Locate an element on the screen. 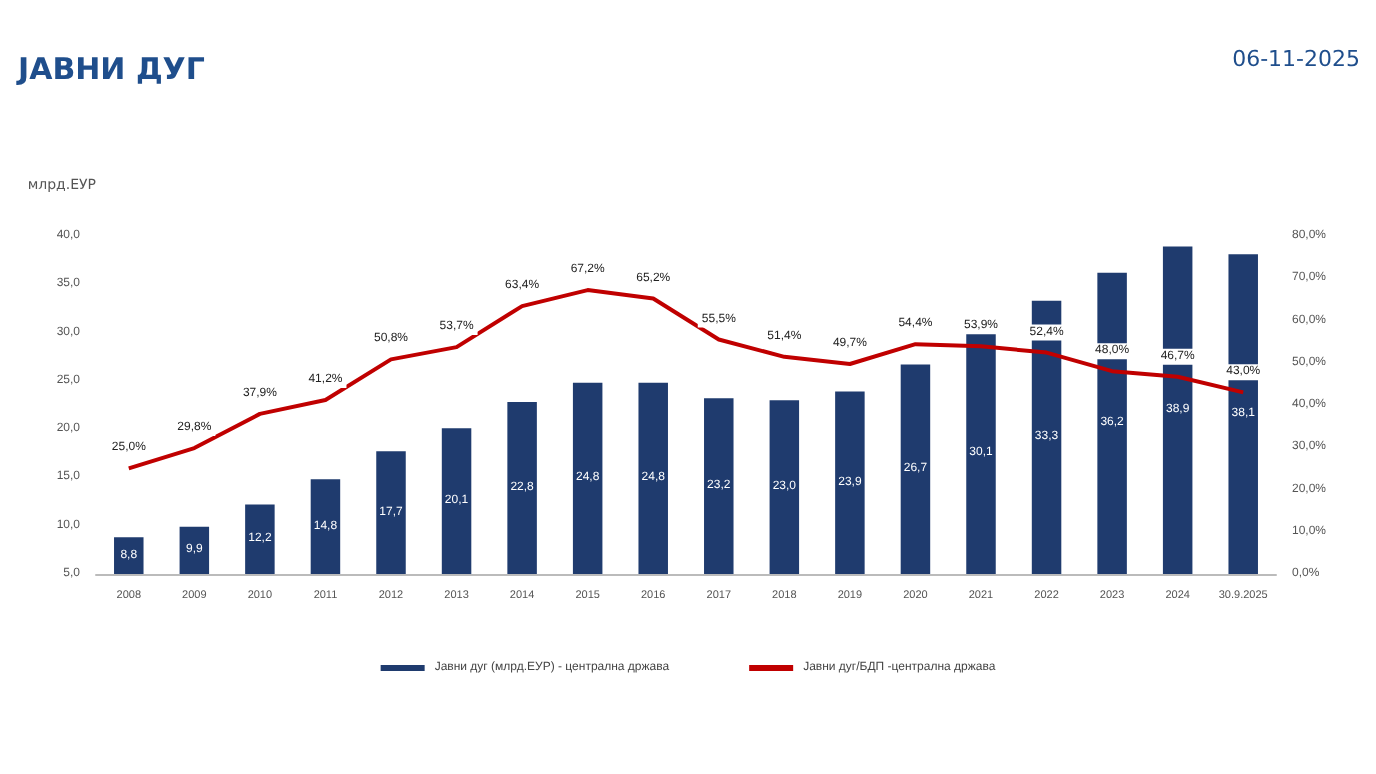 Image resolution: width=1376 pixels, height=774 pixels. text: 06-11-2025 is located at coordinates (1296, 59).